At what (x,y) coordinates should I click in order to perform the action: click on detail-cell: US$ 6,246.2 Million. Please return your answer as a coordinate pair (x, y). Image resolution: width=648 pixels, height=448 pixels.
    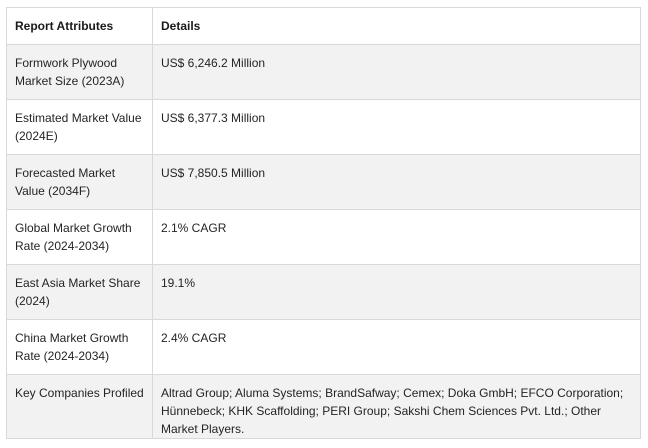
    Looking at the image, I should click on (396, 72).